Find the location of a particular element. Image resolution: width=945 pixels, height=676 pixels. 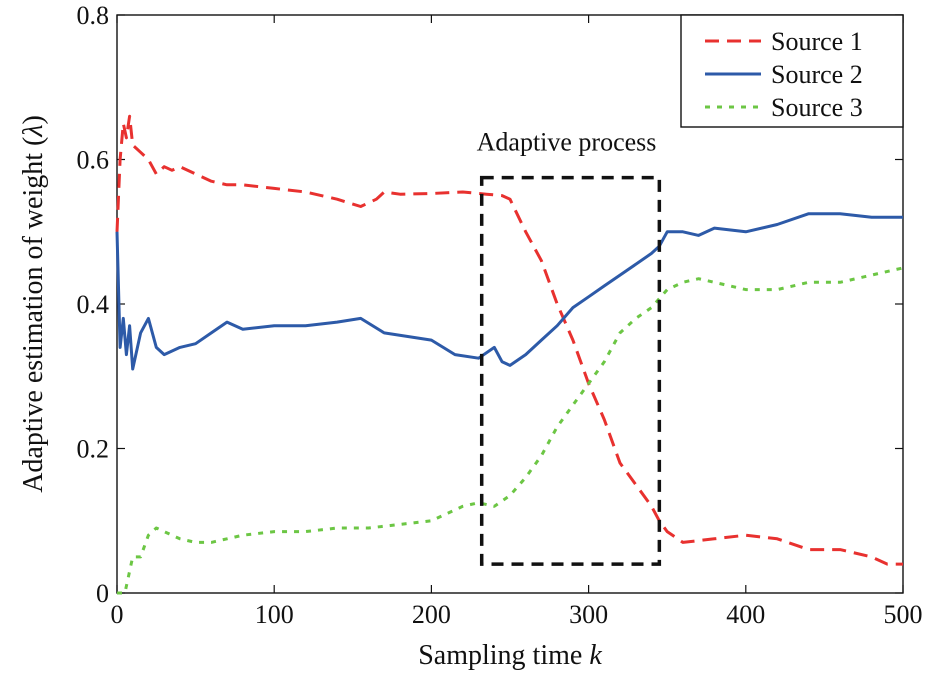

y-axis-title: Adaptive estimation of weight (λ) is located at coordinates (33, 304).